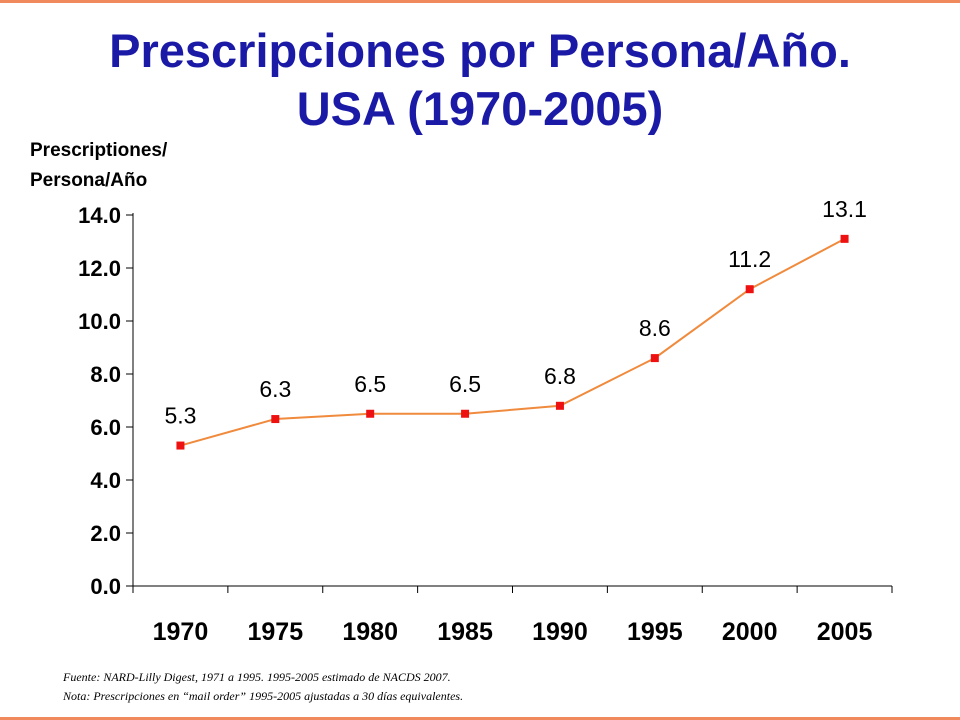 This screenshot has width=960, height=720. I want to click on x-tick-label: 1985, so click(465, 632).